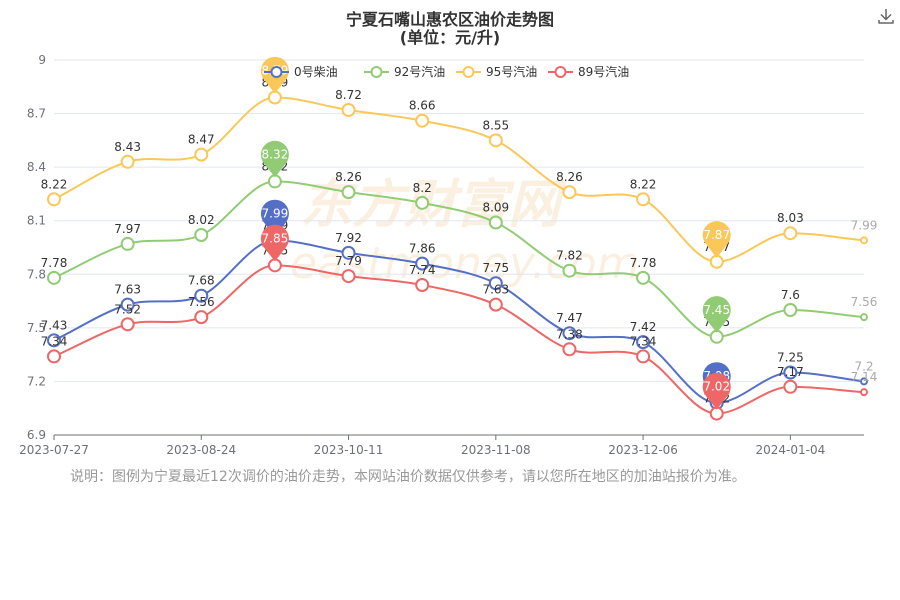 The height and width of the screenshot is (600, 900). I want to click on marker-pin: 7.87, so click(716, 239).